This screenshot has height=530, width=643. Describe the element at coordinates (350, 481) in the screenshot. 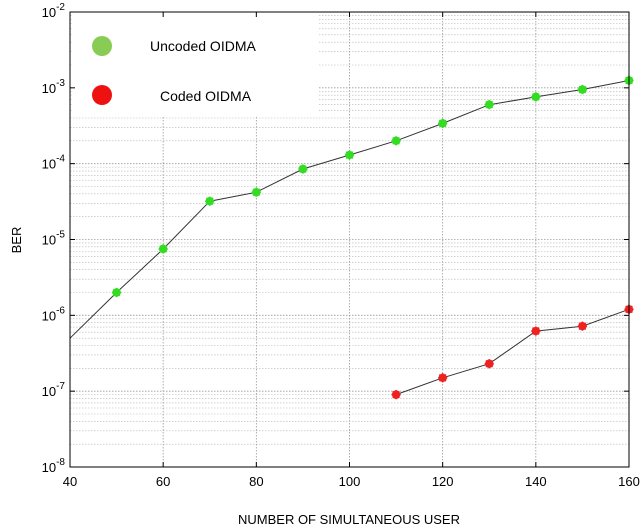

I see `x-tick-label: 100` at that location.